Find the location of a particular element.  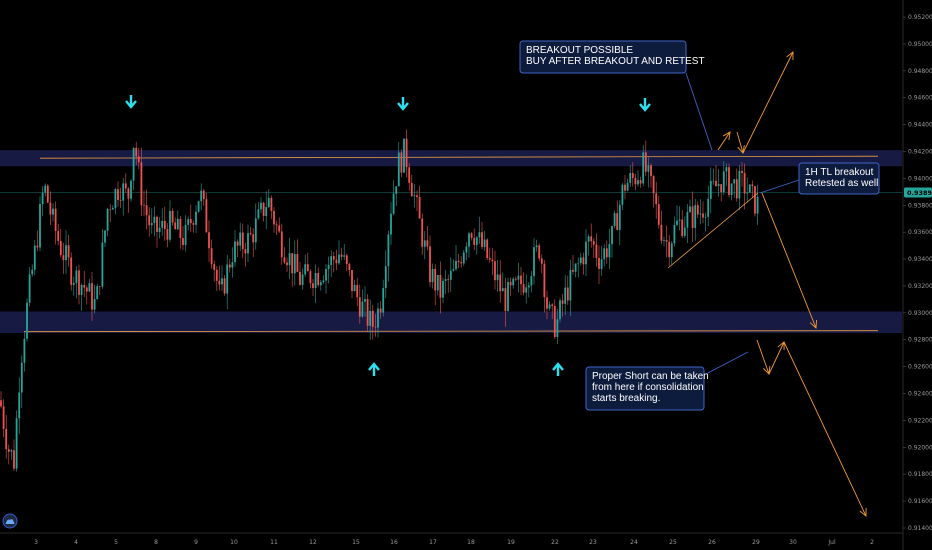

y-tick-label: 0.93600 is located at coordinates (920, 232).